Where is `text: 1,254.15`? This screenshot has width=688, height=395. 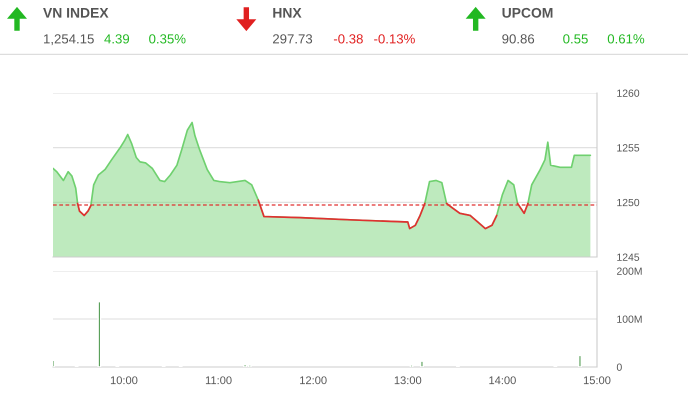
text: 1,254.15 is located at coordinates (69, 40).